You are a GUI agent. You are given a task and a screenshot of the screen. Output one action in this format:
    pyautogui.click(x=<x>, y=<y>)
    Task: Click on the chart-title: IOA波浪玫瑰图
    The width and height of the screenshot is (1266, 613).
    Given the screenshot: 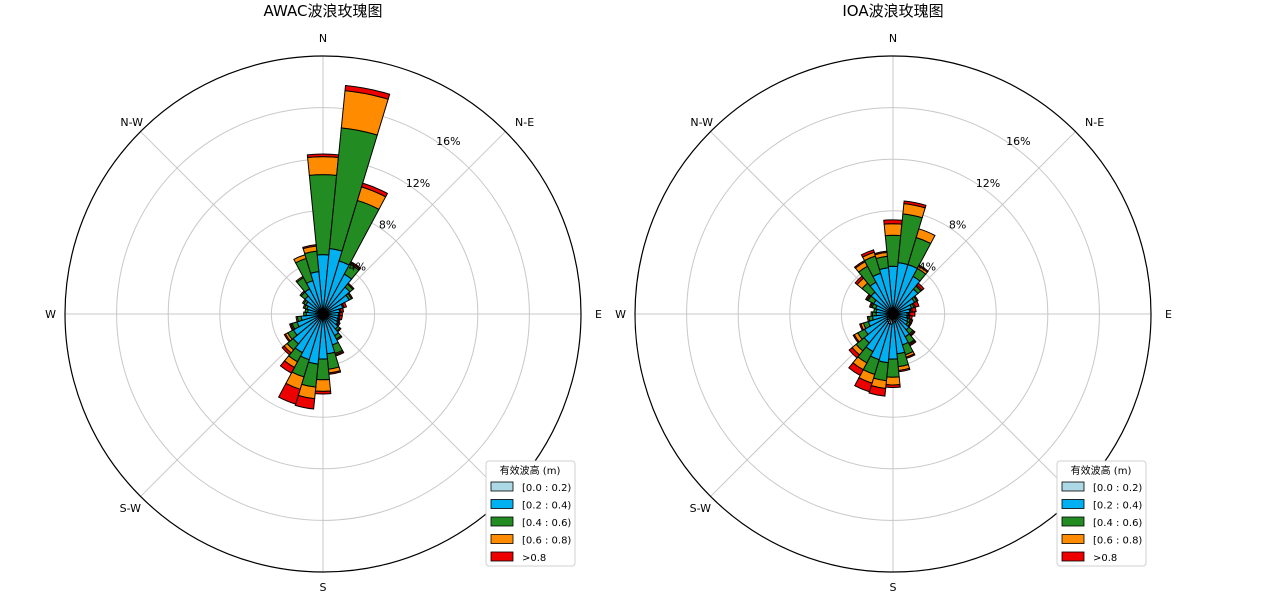 What is the action you would take?
    pyautogui.click(x=892, y=11)
    